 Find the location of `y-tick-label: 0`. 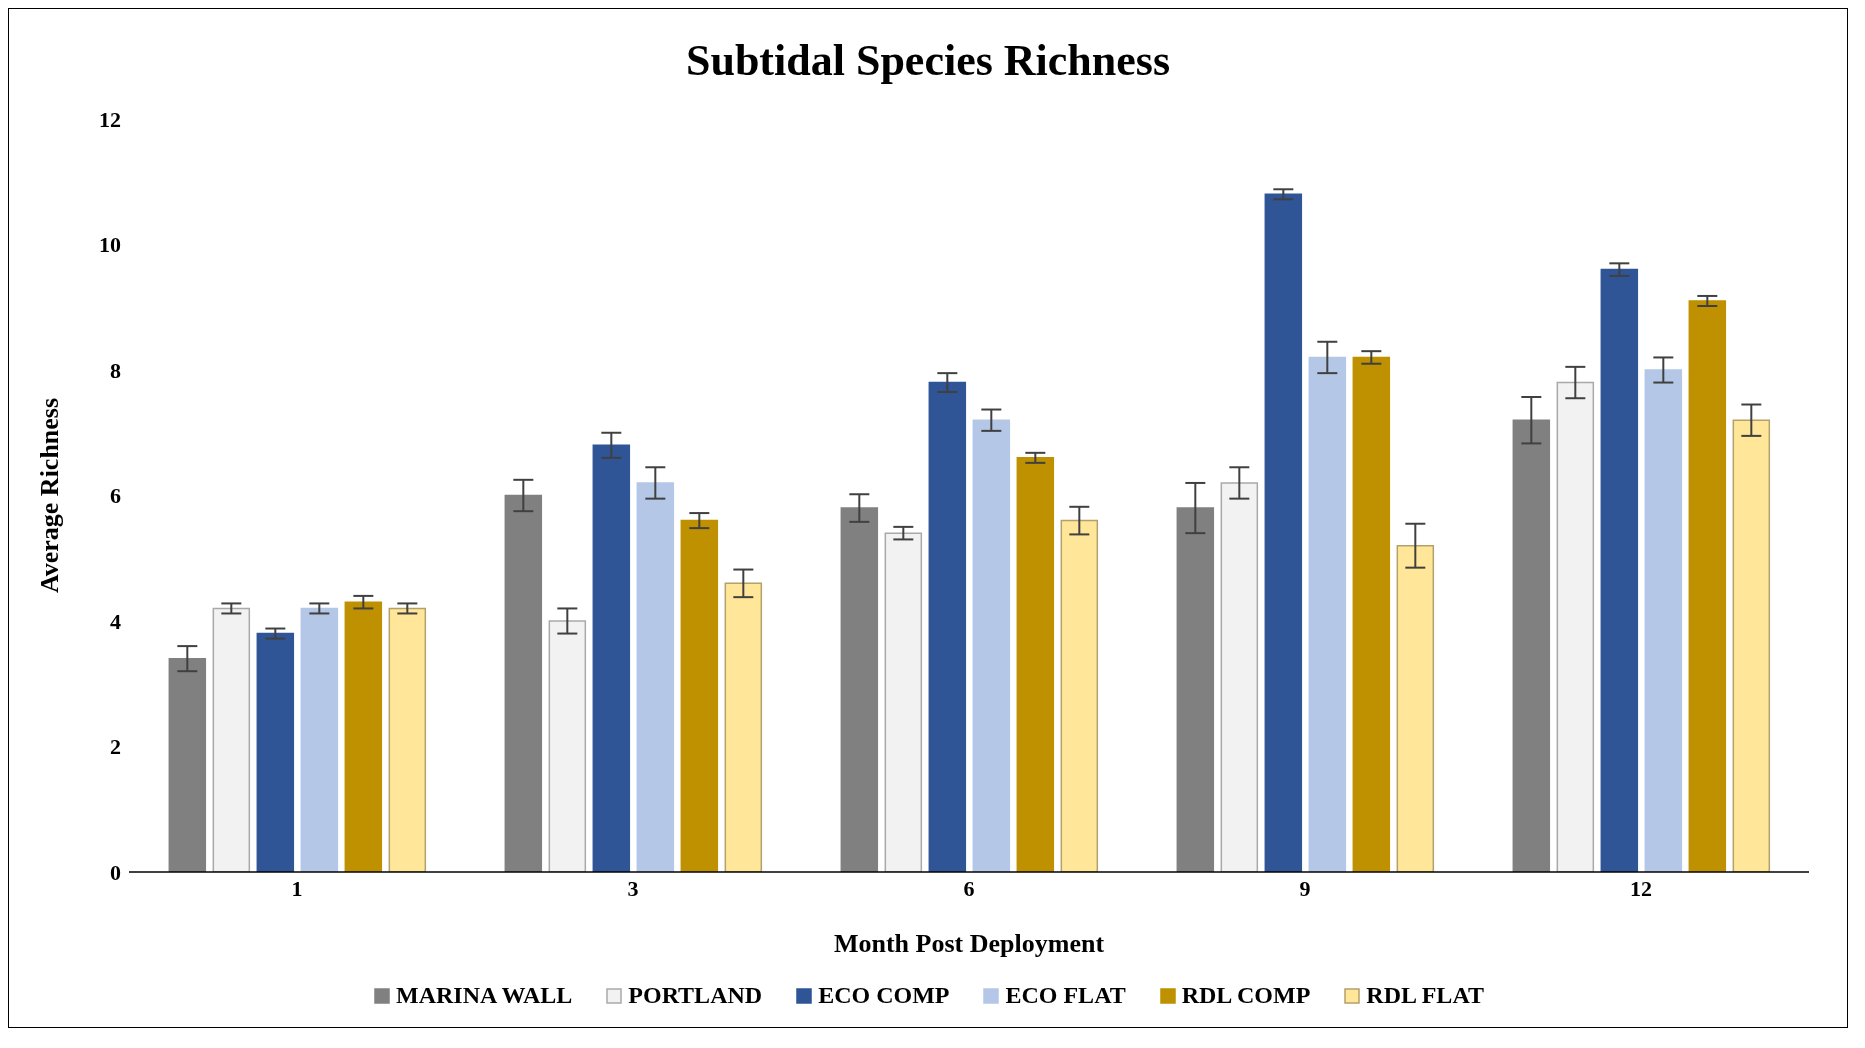

y-tick-label: 0 is located at coordinates (115, 872).